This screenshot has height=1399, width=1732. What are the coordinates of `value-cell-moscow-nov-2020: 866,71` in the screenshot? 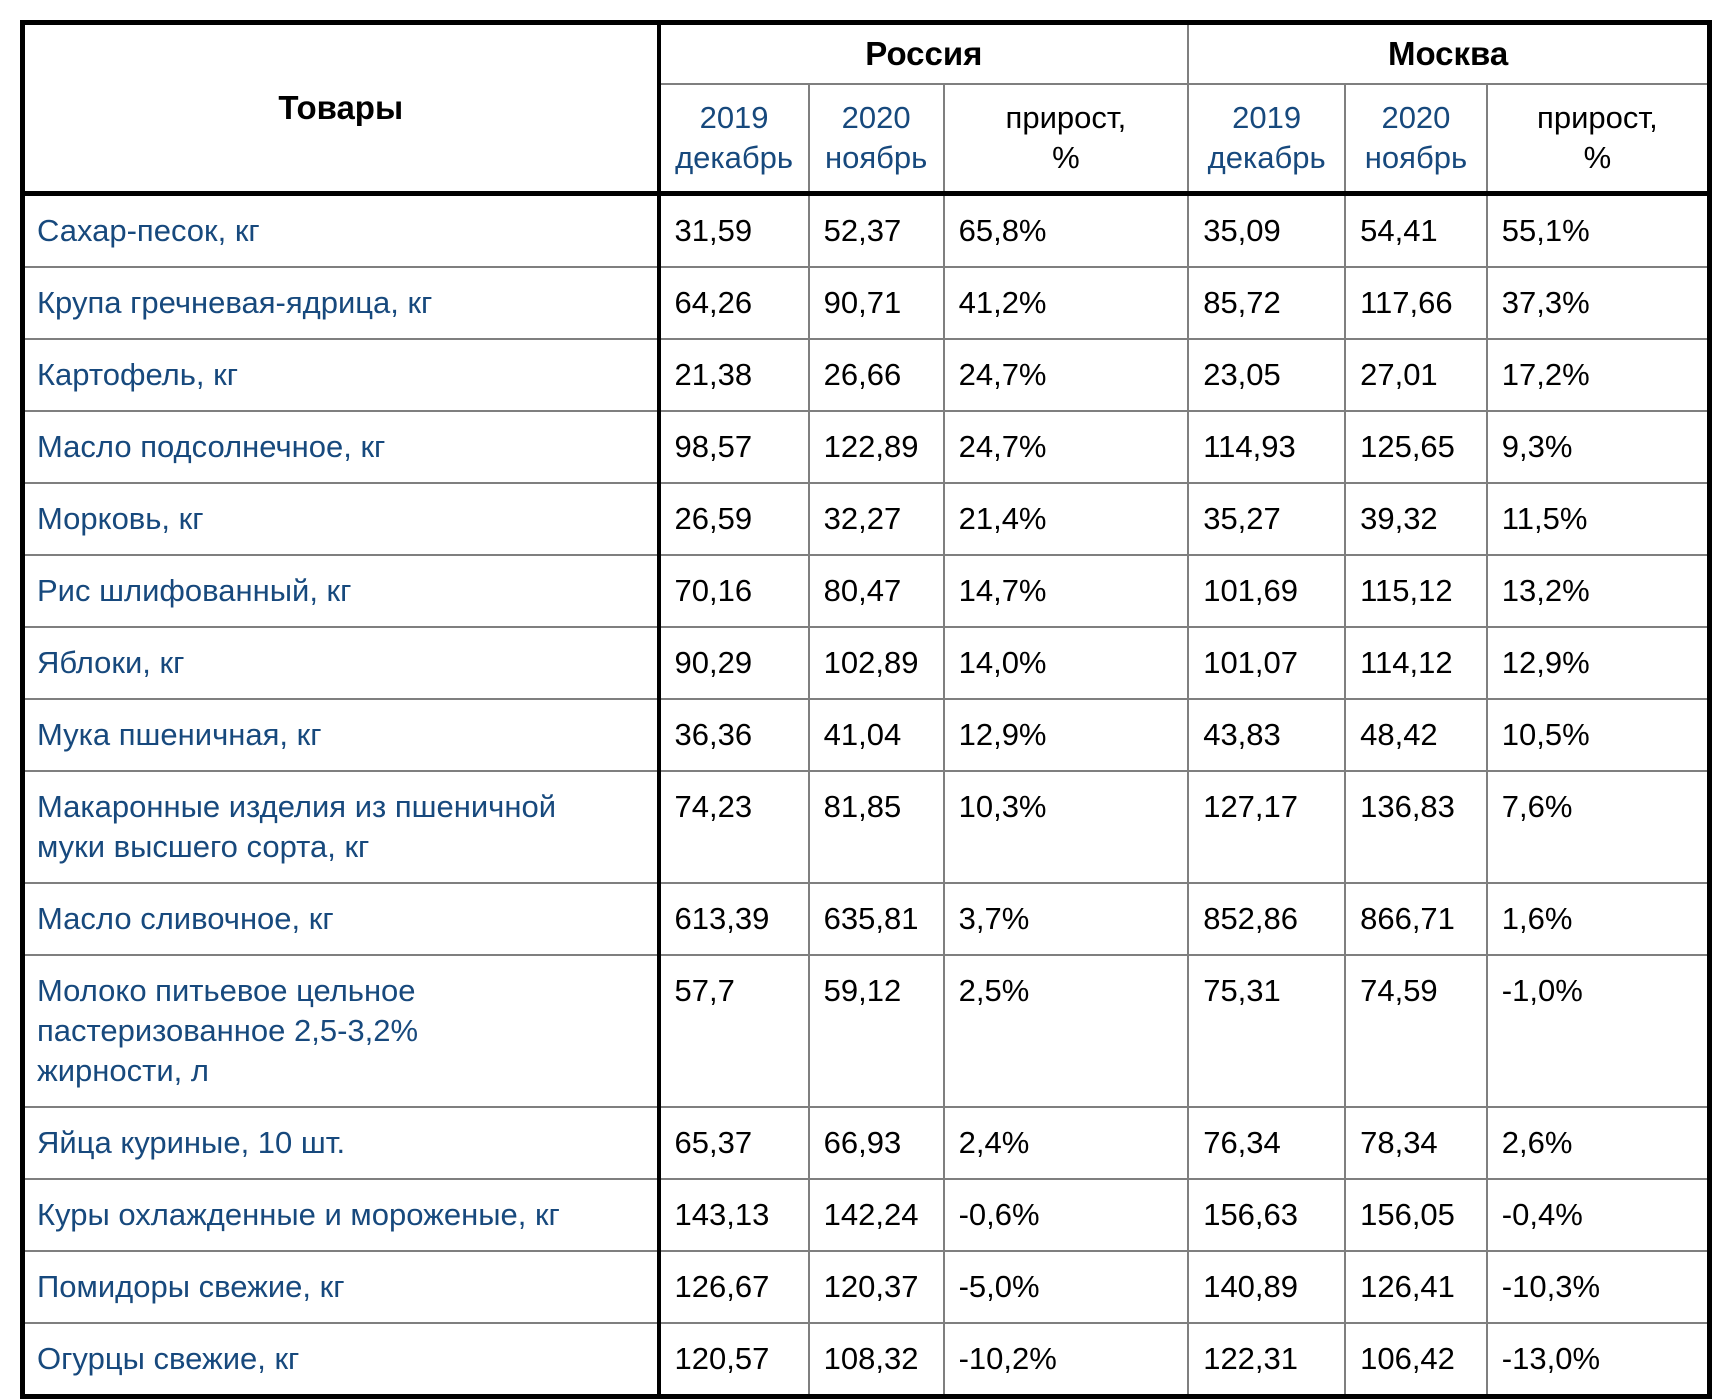 It's located at (1416, 919).